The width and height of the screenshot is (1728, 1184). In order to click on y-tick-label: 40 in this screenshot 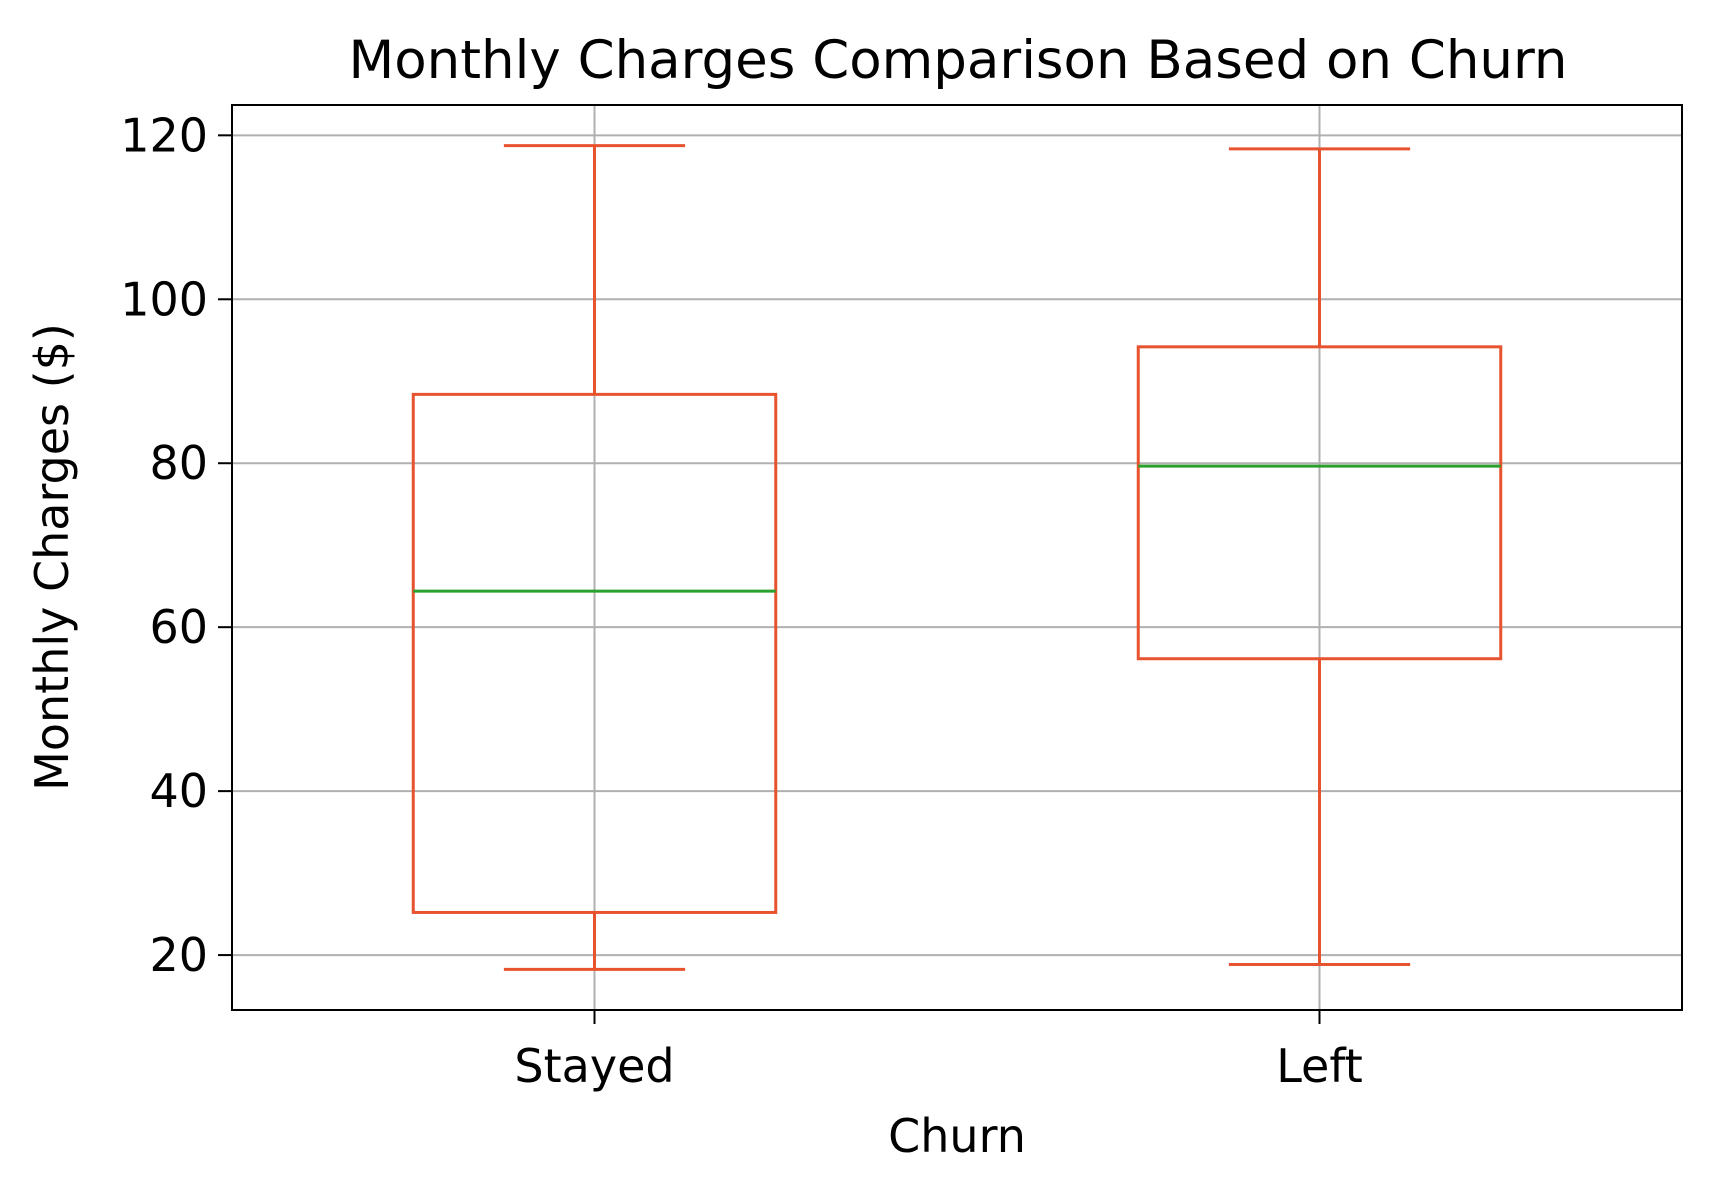, I will do `click(178, 791)`.